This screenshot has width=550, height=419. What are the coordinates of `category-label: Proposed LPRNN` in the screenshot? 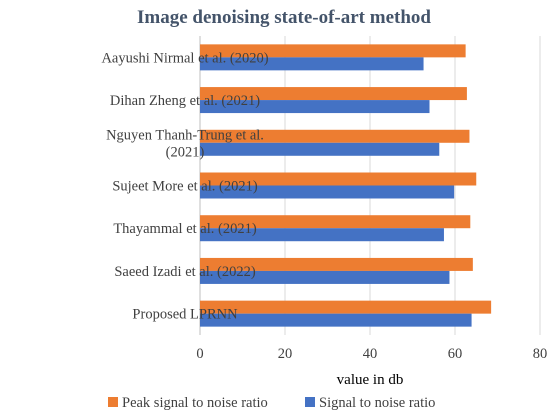 It's located at (185, 315).